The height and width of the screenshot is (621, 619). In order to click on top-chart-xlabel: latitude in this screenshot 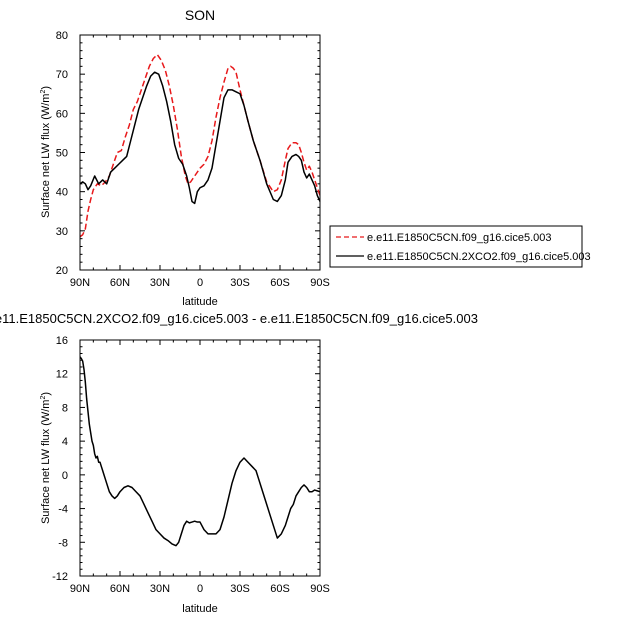, I will do `click(199, 302)`.